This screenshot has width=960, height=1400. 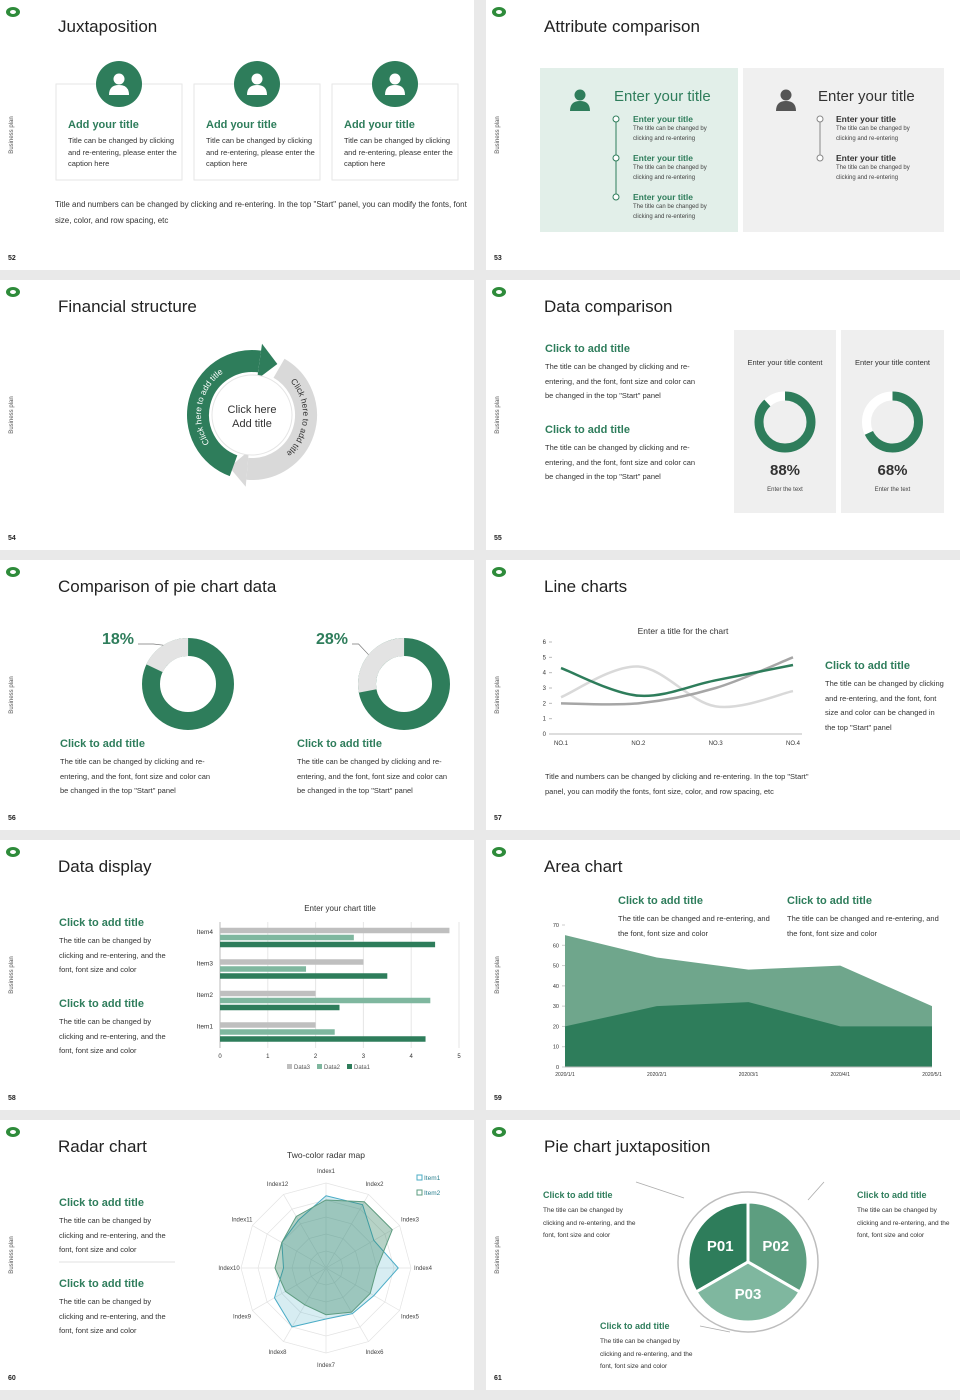 What do you see at coordinates (12, 1098) in the screenshot?
I see `slide-number: 58` at bounding box center [12, 1098].